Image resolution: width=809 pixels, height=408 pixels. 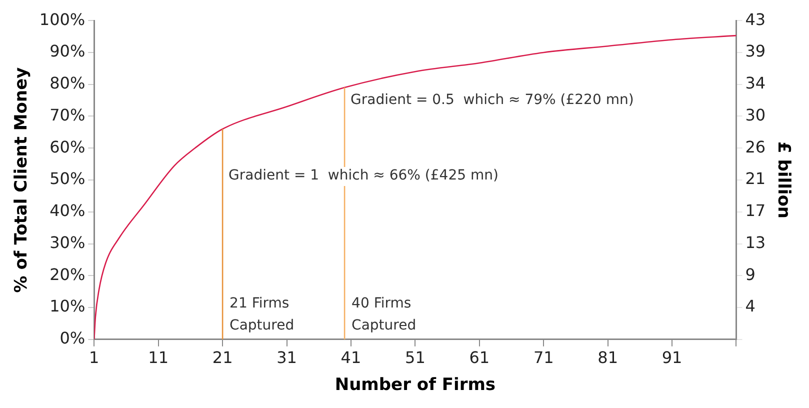 I want to click on x-axis-title: Number of Firms, so click(x=415, y=385).